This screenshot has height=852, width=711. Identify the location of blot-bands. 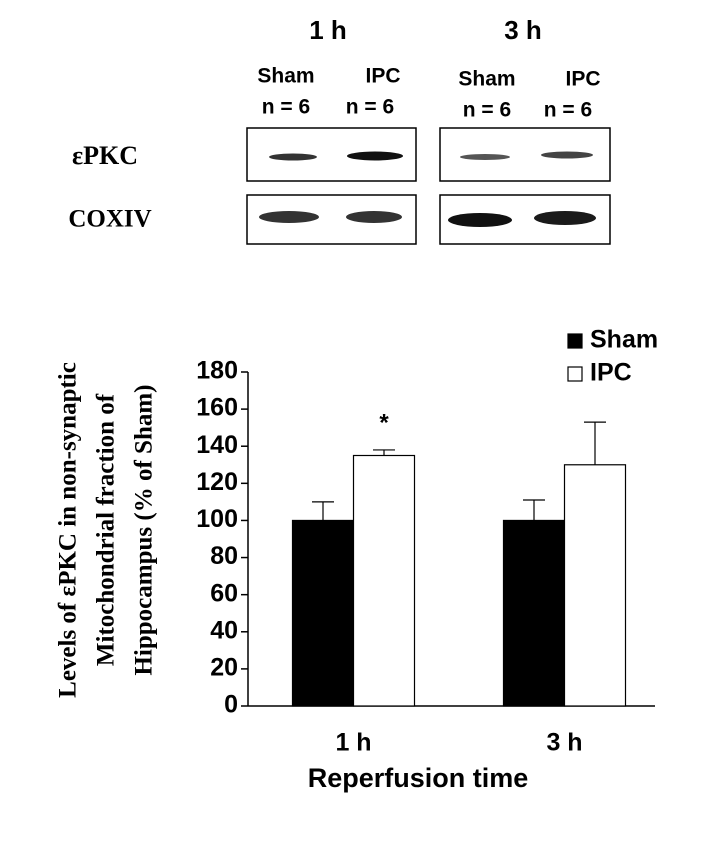
(427, 189).